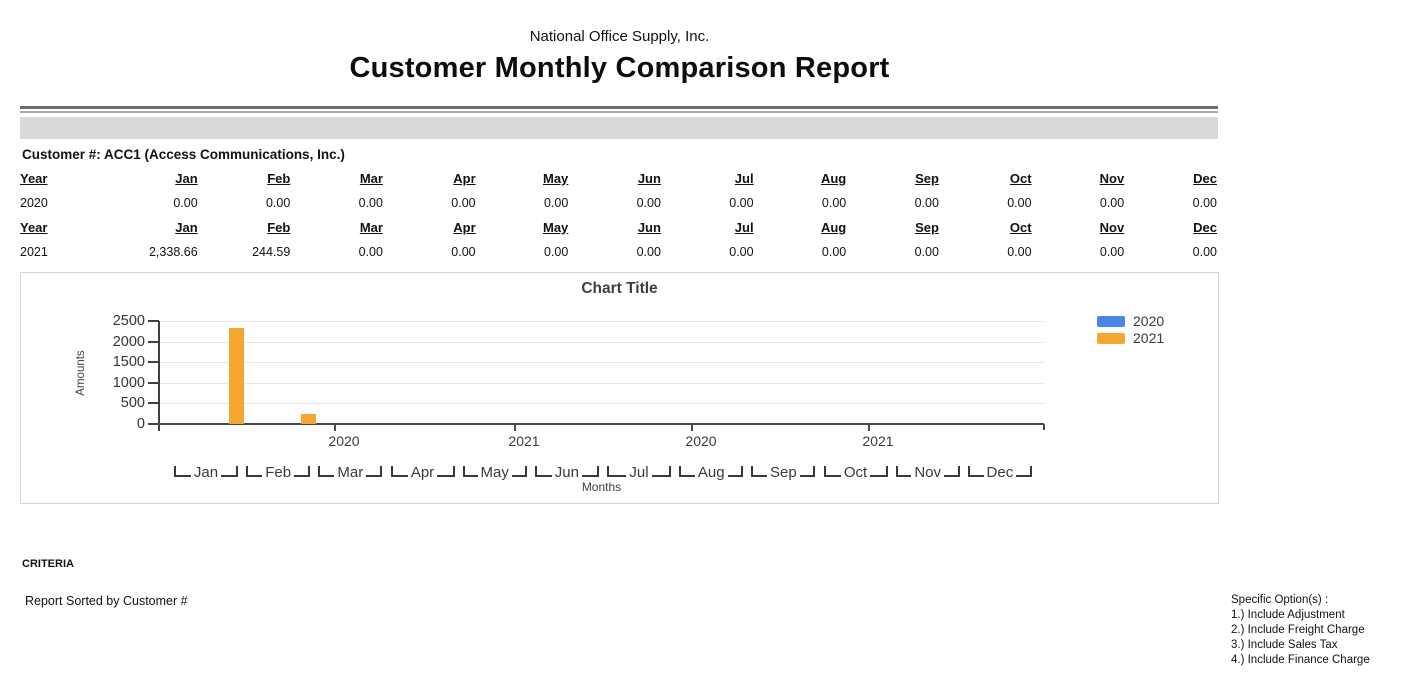  Describe the element at coordinates (494, 472) in the screenshot. I see `month-label: May` at that location.